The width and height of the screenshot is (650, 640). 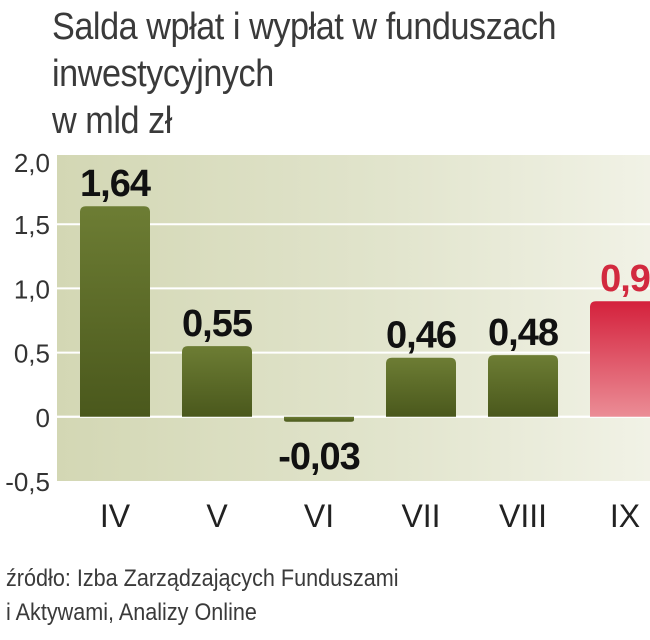 I want to click on chart-title-line-1: Salda wpłat i wypłat w funduszach, so click(x=304, y=27).